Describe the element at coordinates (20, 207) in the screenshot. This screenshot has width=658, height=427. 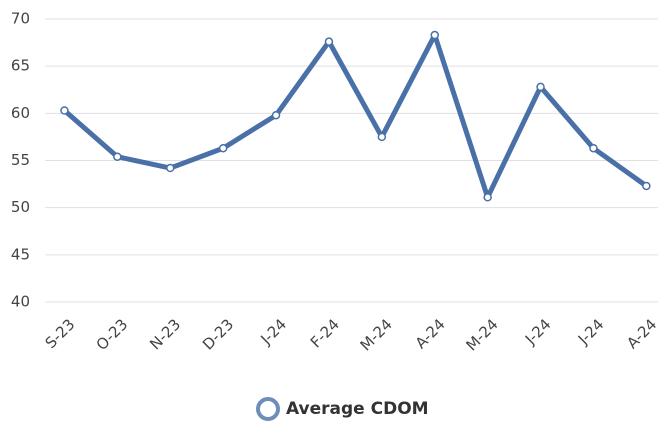
I see `y-tick-label: 50` at that location.